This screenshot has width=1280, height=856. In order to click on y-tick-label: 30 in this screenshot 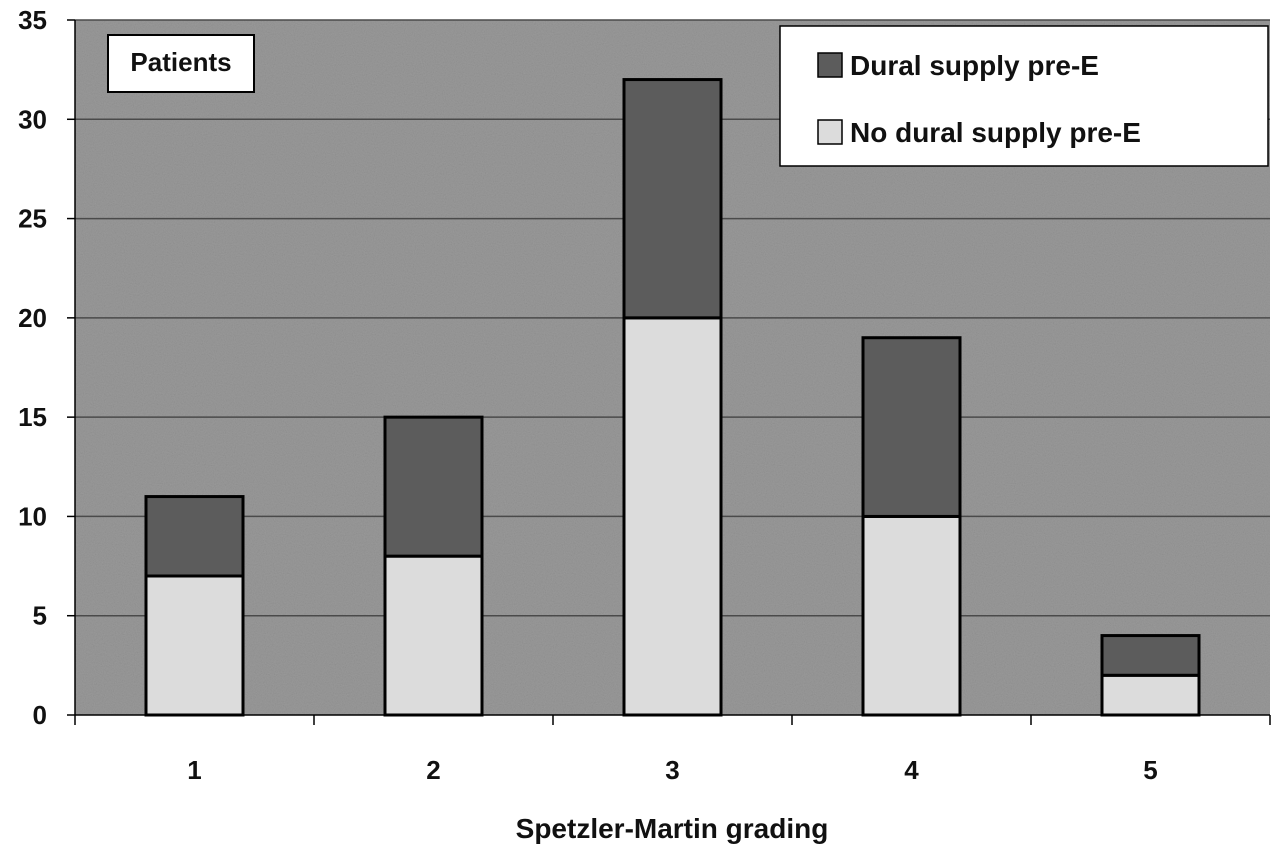, I will do `click(32, 119)`.